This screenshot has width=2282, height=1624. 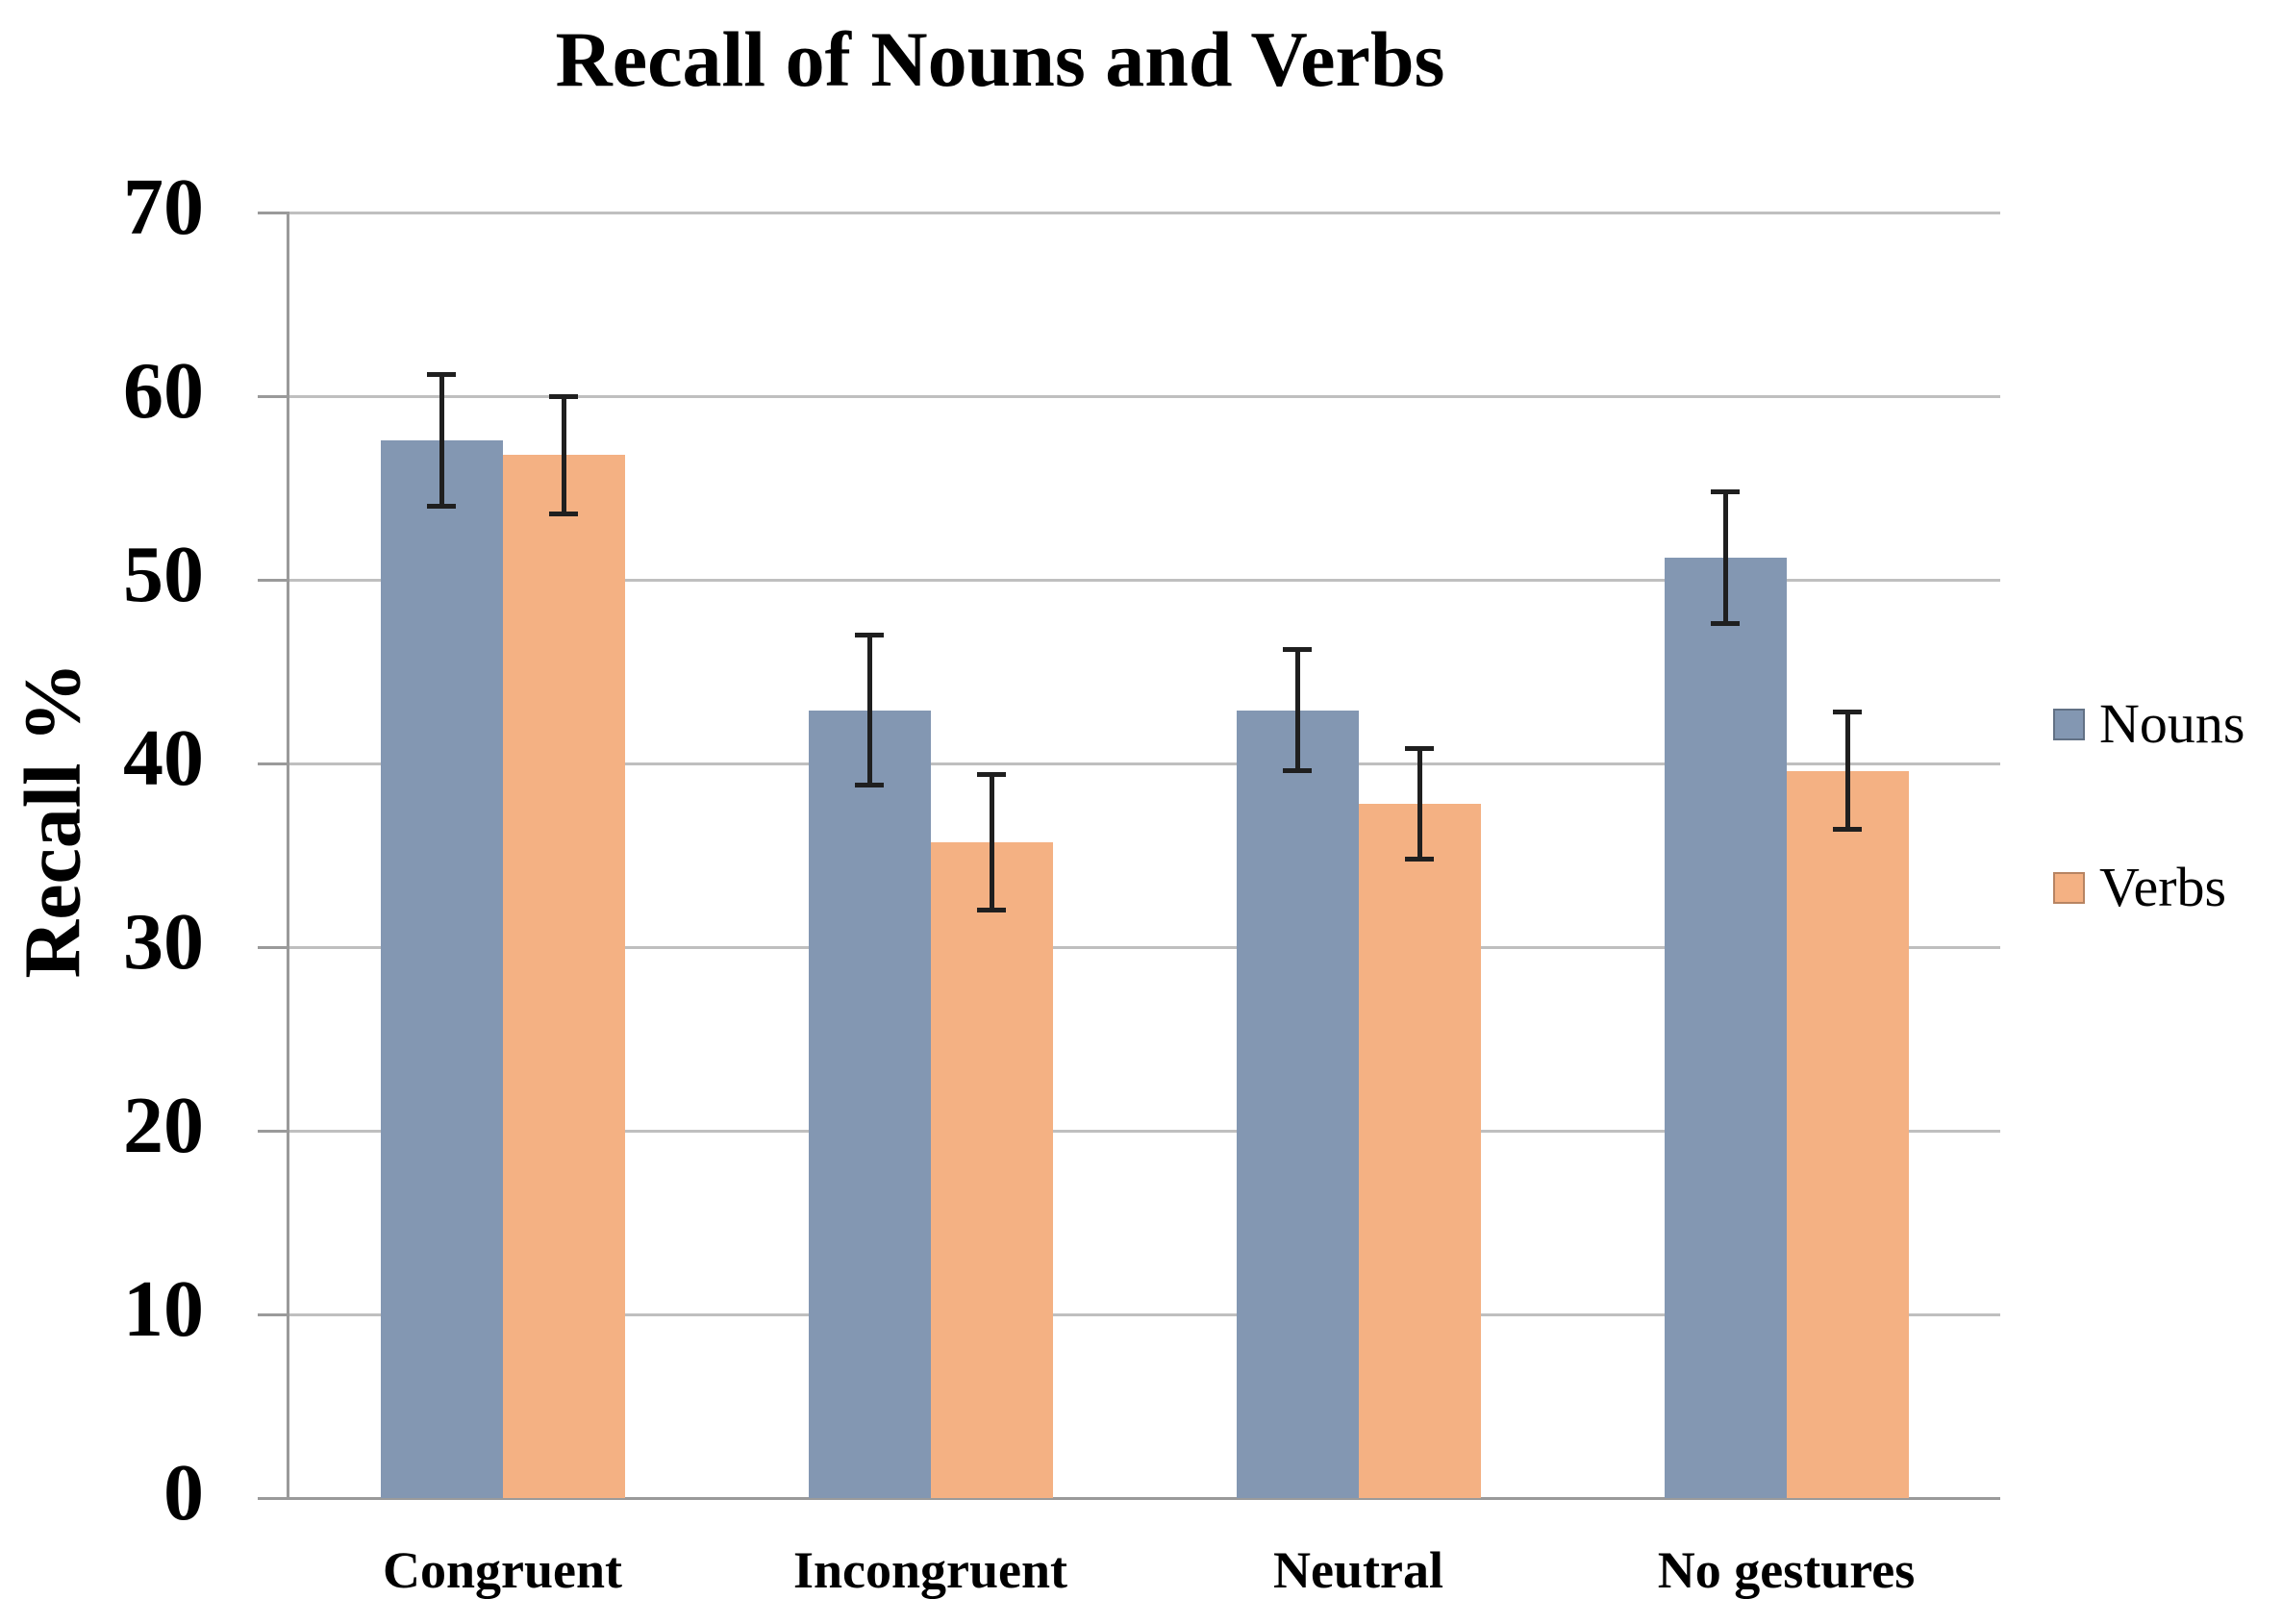 What do you see at coordinates (163, 758) in the screenshot?
I see `y-tick-label-40: 40` at bounding box center [163, 758].